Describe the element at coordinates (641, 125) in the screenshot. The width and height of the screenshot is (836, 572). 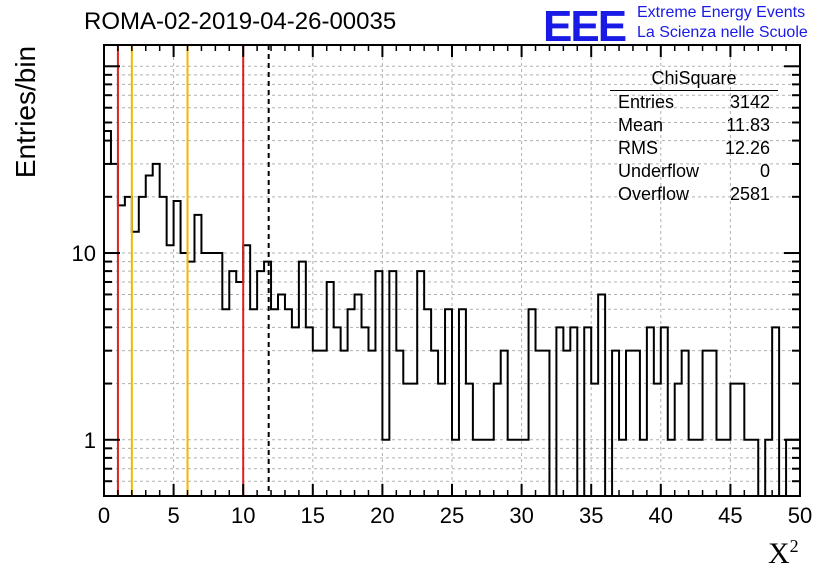
I see `stats-label: Mean` at that location.